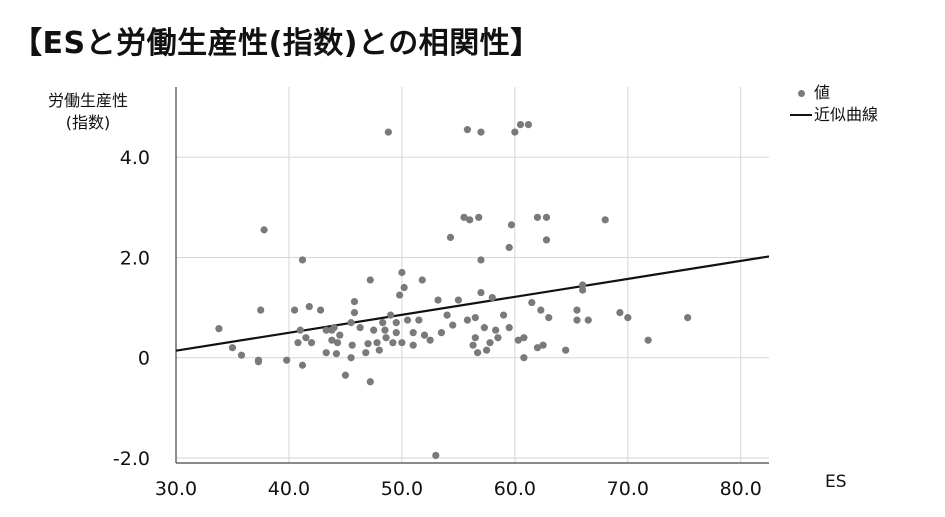 The width and height of the screenshot is (945, 517). Describe the element at coordinates (801, 115) in the screenshot. I see `legend-line-swatch` at that location.